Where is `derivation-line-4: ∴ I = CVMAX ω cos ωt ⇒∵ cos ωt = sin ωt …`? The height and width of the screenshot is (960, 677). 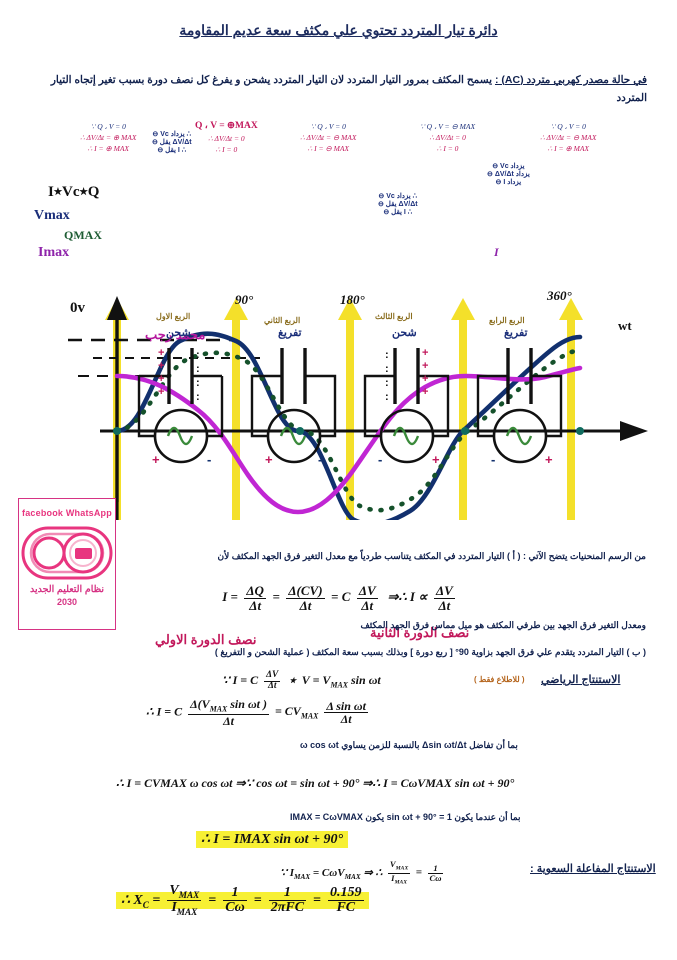
derivation-line-4: ∴ I = CVMAX ω cos ωt ⇒∵ cos ωt = sin ωt … is located at coordinates (315, 783).